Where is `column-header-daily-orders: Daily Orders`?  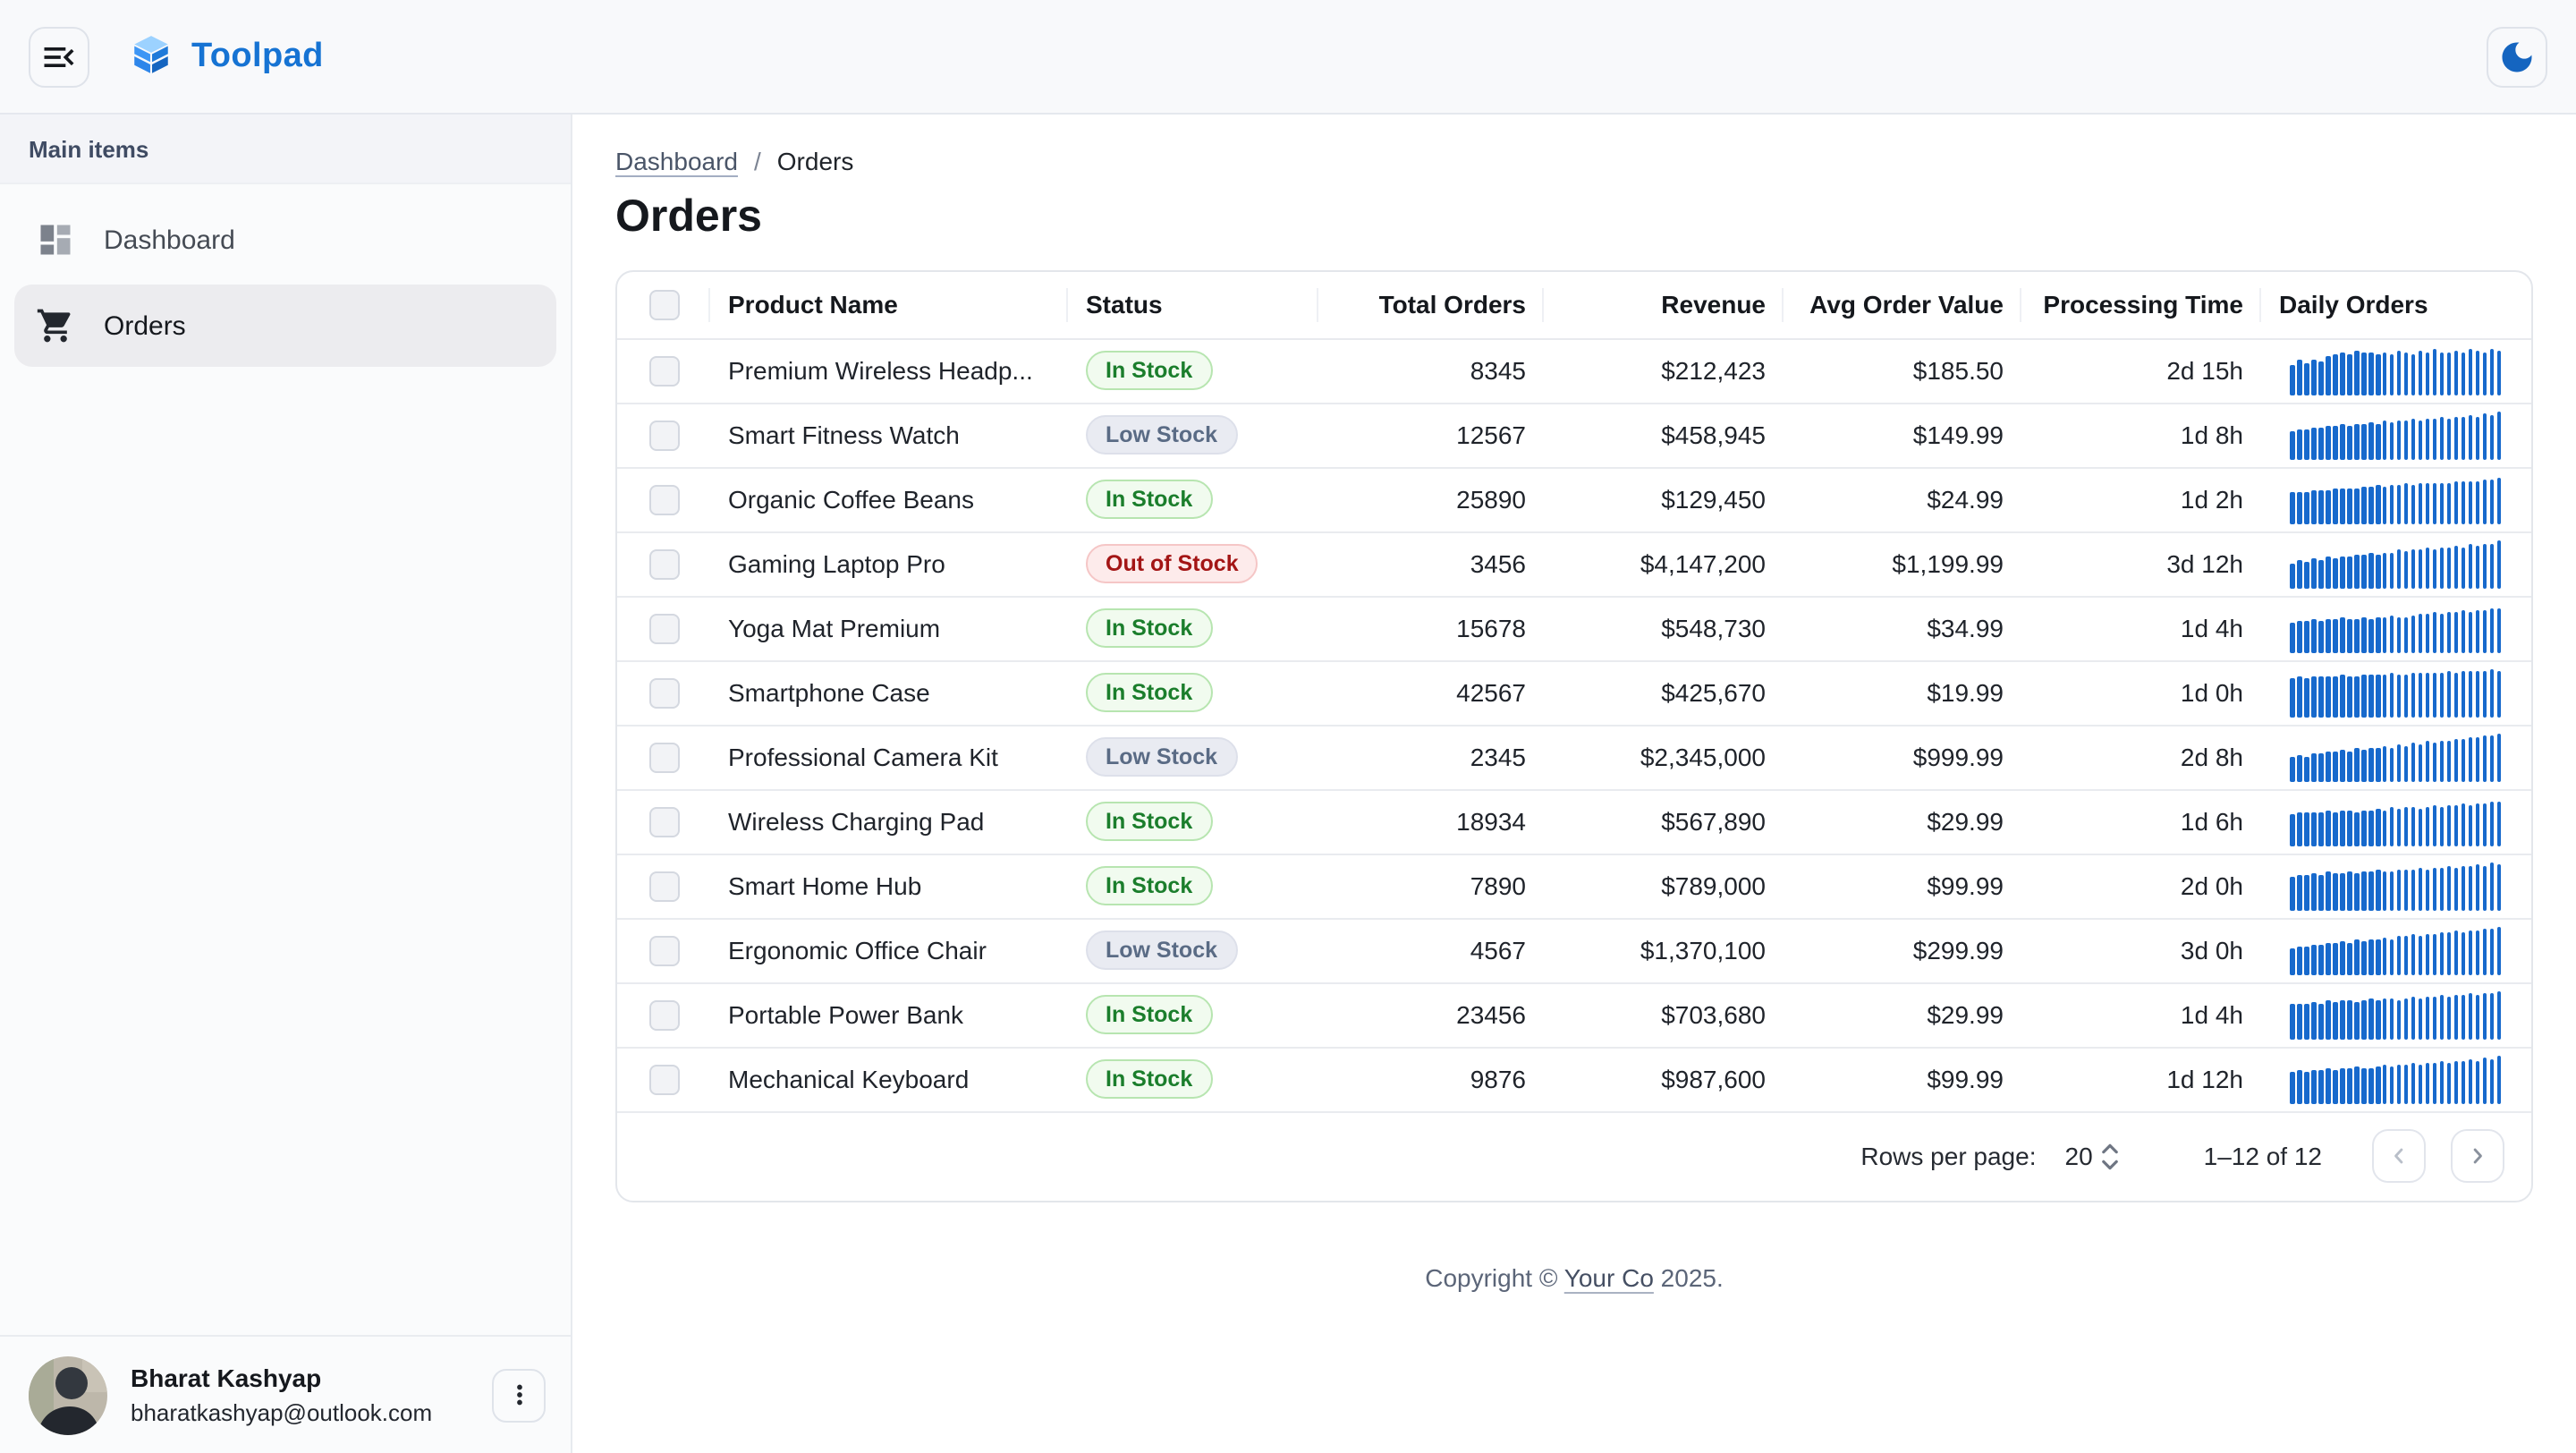 column-header-daily-orders: Daily Orders is located at coordinates (2396, 305).